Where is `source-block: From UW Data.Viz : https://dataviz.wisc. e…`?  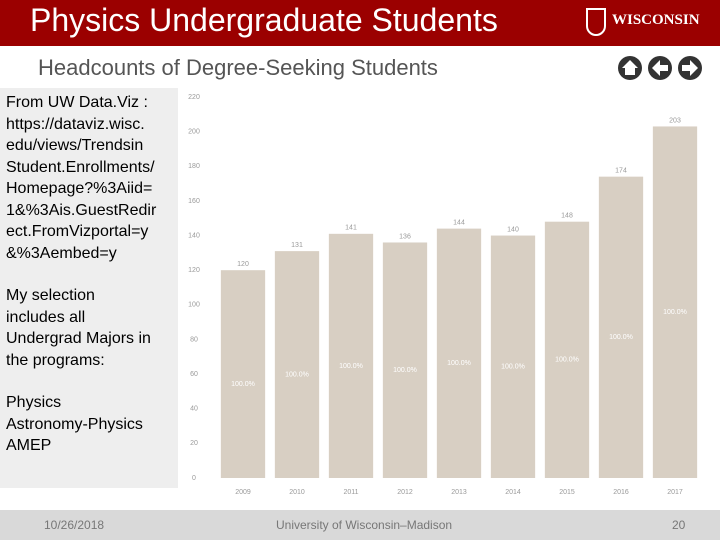
source-block: From UW Data.Viz : https://dataviz.wisc. e… is located at coordinates (92, 178).